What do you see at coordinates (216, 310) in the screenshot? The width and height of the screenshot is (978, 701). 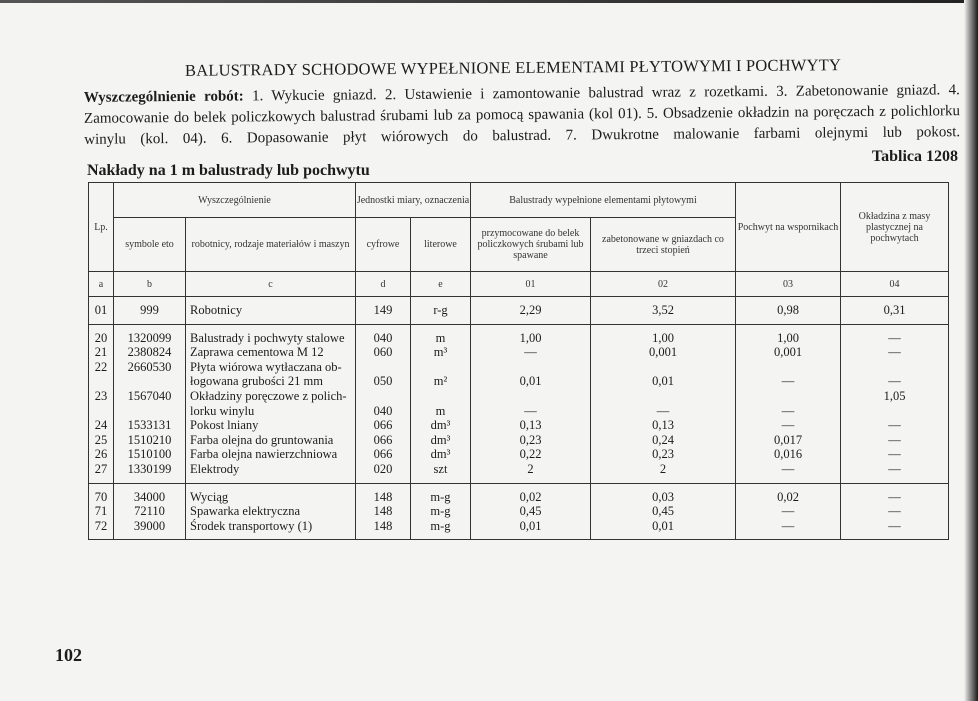 I see `cell-line: Robotnicy` at bounding box center [216, 310].